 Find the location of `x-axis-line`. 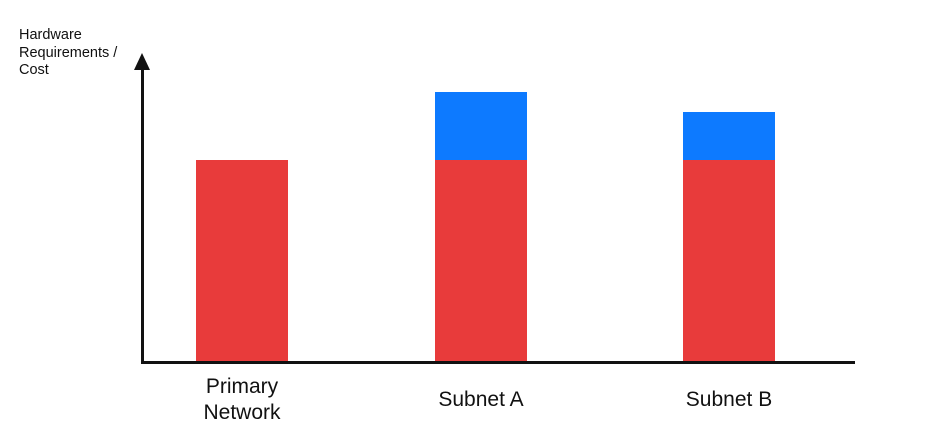

x-axis-line is located at coordinates (498, 362).